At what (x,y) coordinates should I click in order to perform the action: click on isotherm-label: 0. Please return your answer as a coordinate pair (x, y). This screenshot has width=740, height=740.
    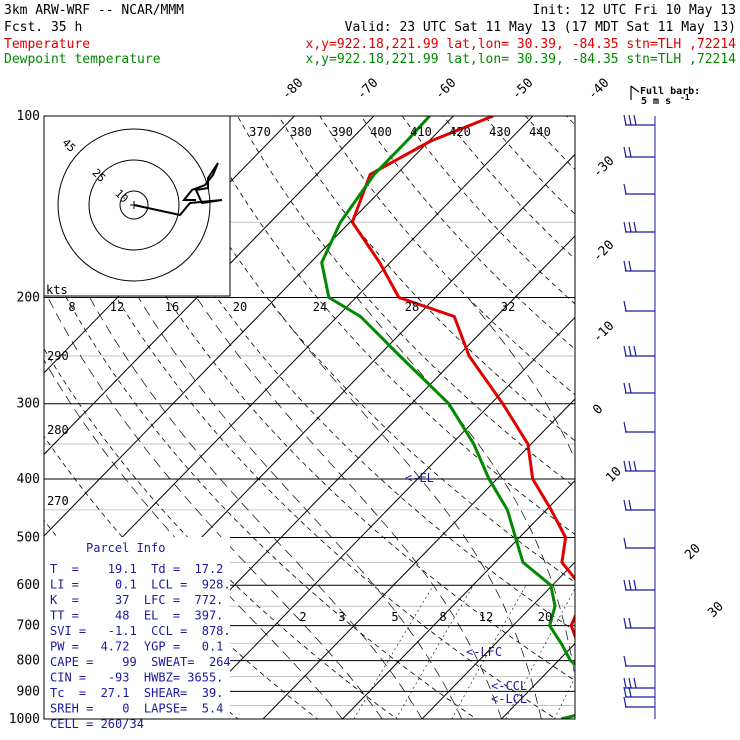
    Looking at the image, I should click on (598, 410).